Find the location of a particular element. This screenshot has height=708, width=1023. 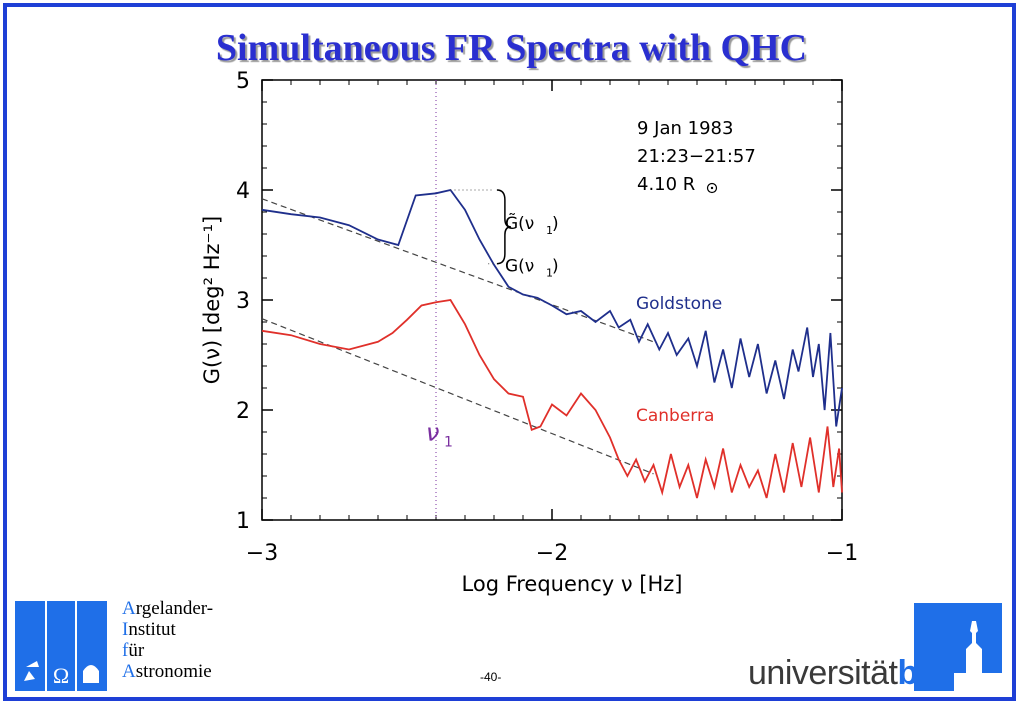

institute-line: Argelander- is located at coordinates (168, 608).